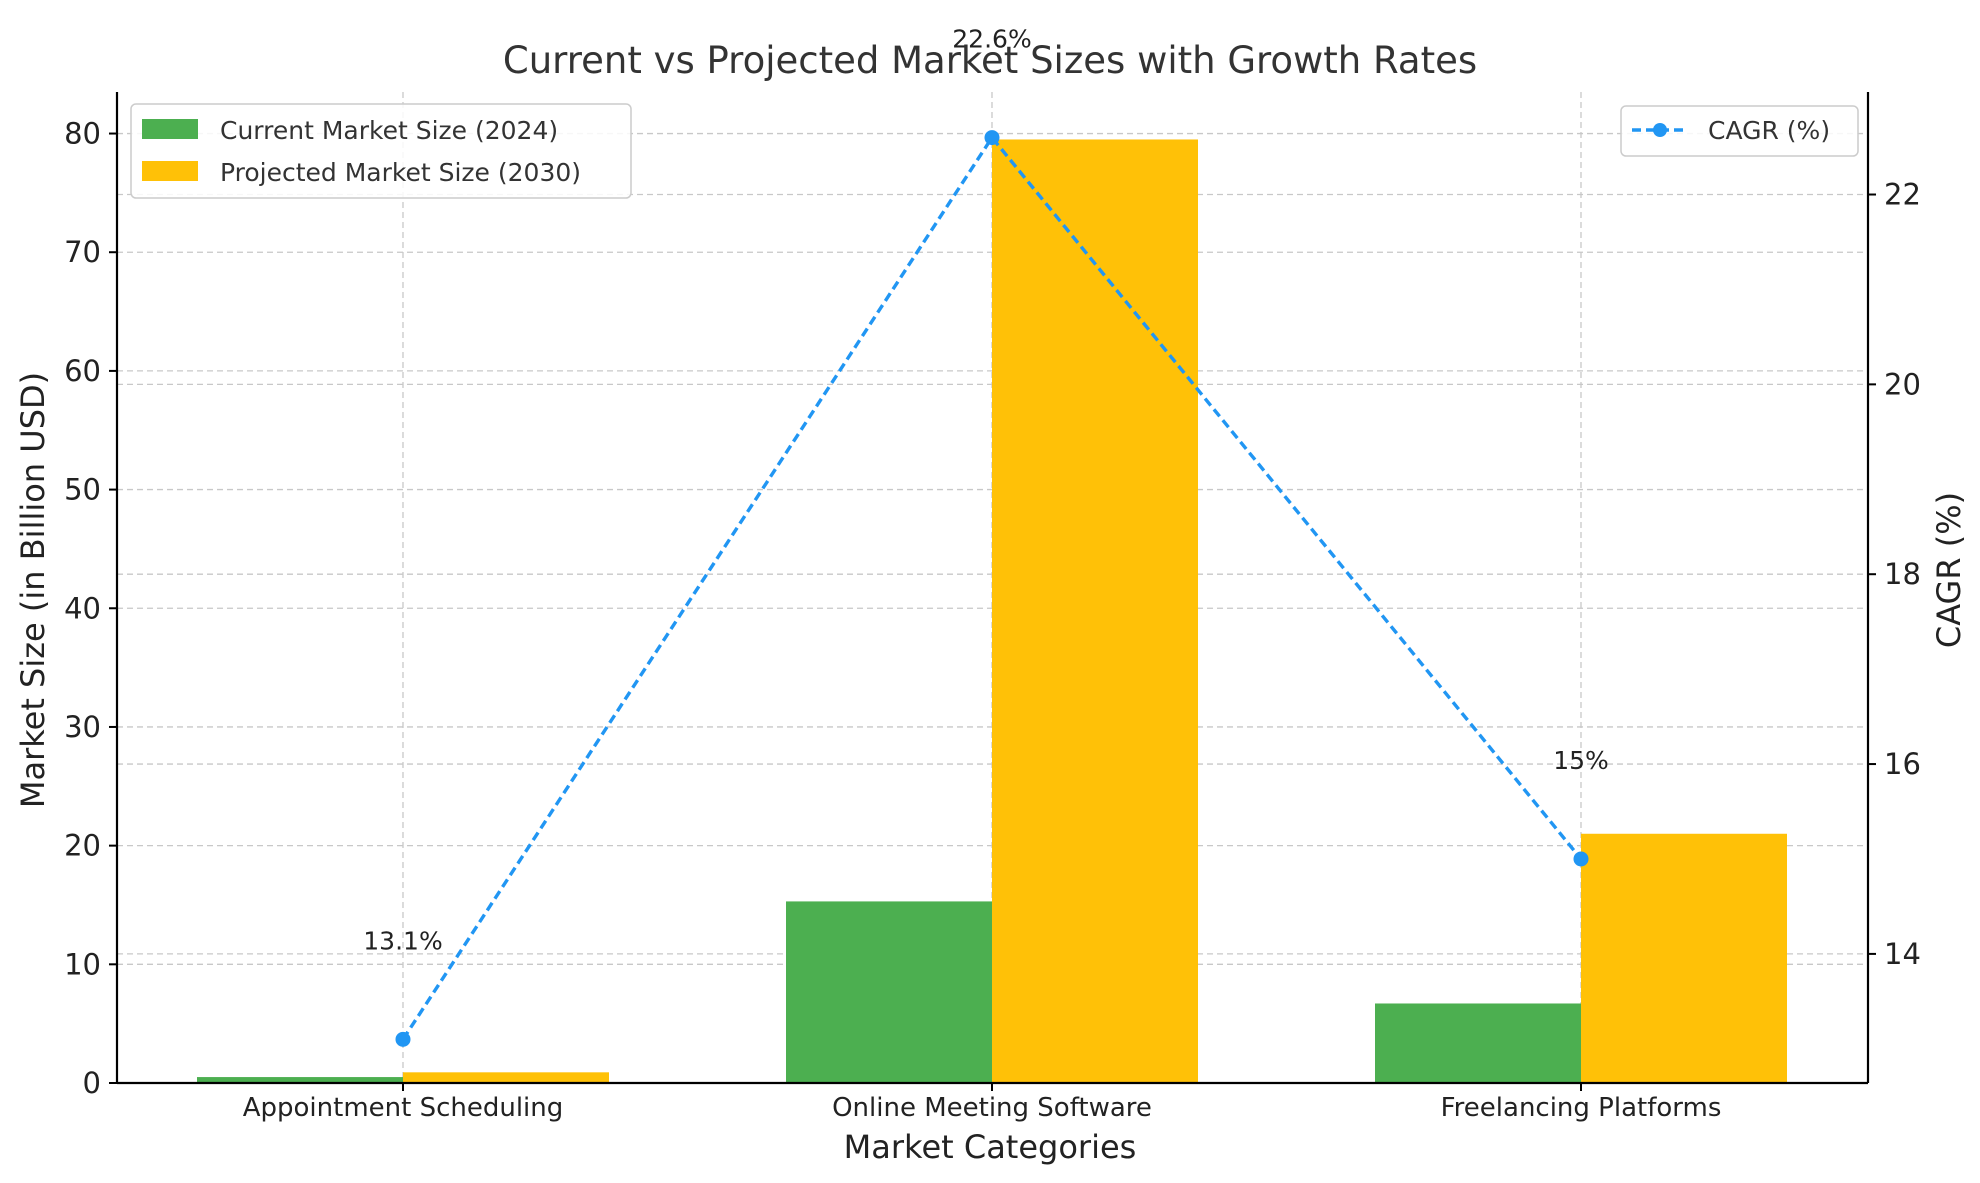 This screenshot has width=1980, height=1183. What do you see at coordinates (82, 727) in the screenshot?
I see `y-tick-label: 30` at bounding box center [82, 727].